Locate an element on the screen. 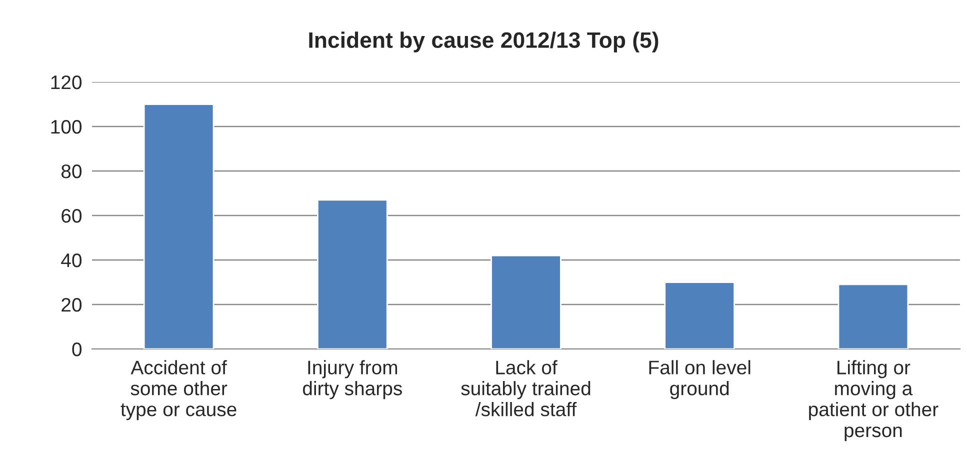 Image resolution: width=967 pixels, height=470 pixels. y-tick-label: 40 is located at coordinates (71, 260).